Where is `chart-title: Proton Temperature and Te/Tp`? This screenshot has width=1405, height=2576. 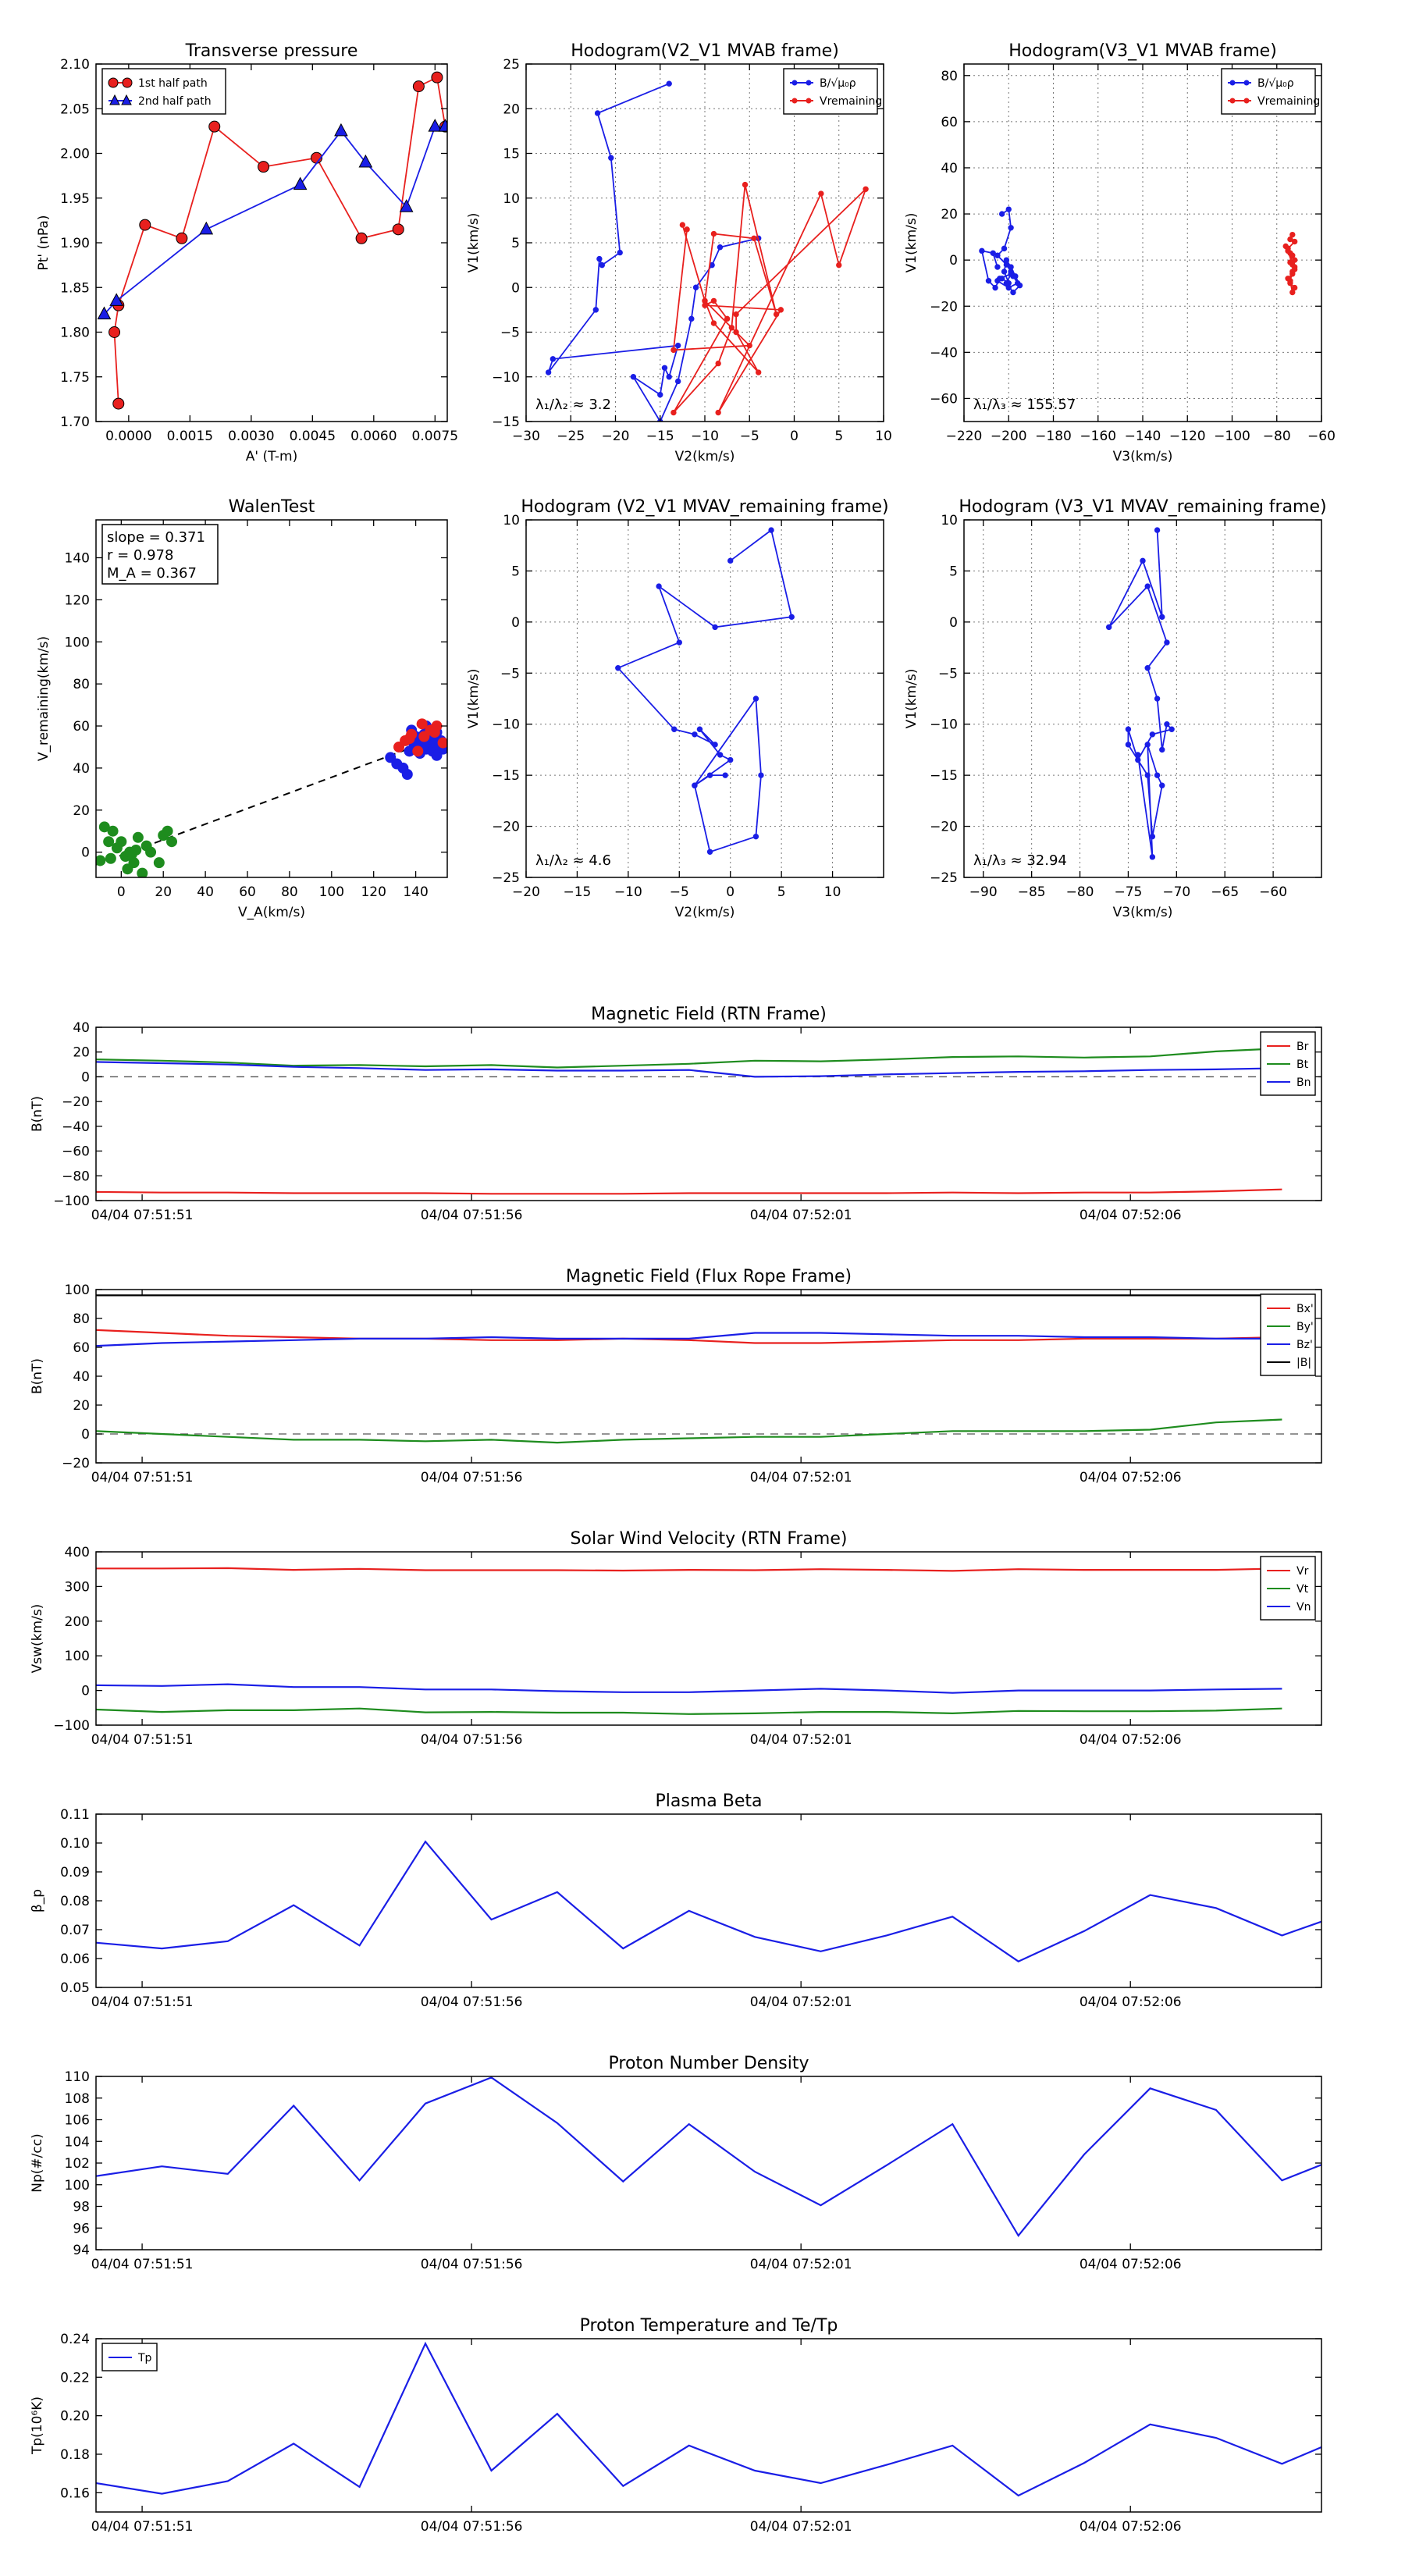
chart-title: Proton Temperature and Te/Tp is located at coordinates (709, 2326).